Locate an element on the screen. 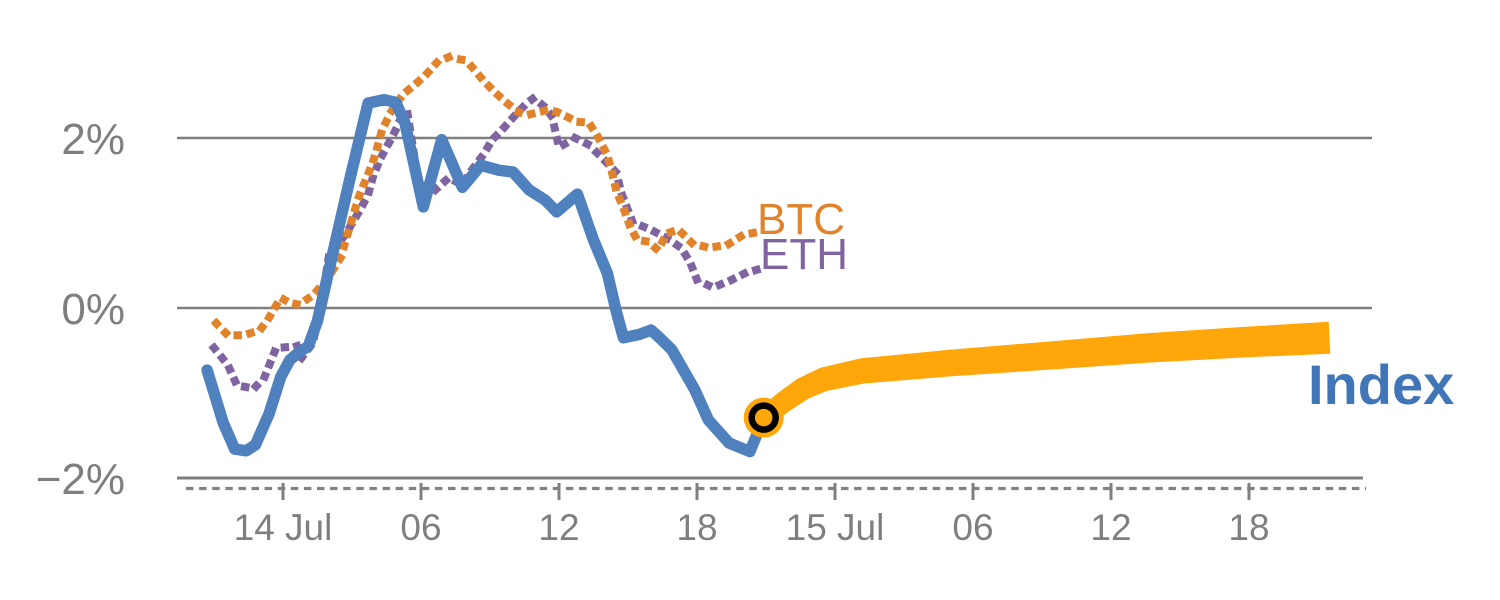 This screenshot has width=1500, height=600. btc-series-label: BTC is located at coordinates (801, 219).